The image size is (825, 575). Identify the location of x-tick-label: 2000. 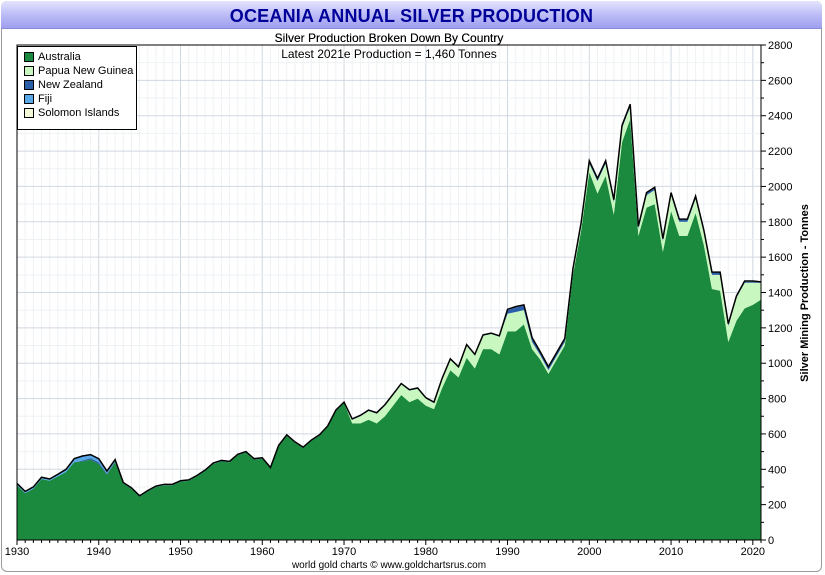
(589, 552).